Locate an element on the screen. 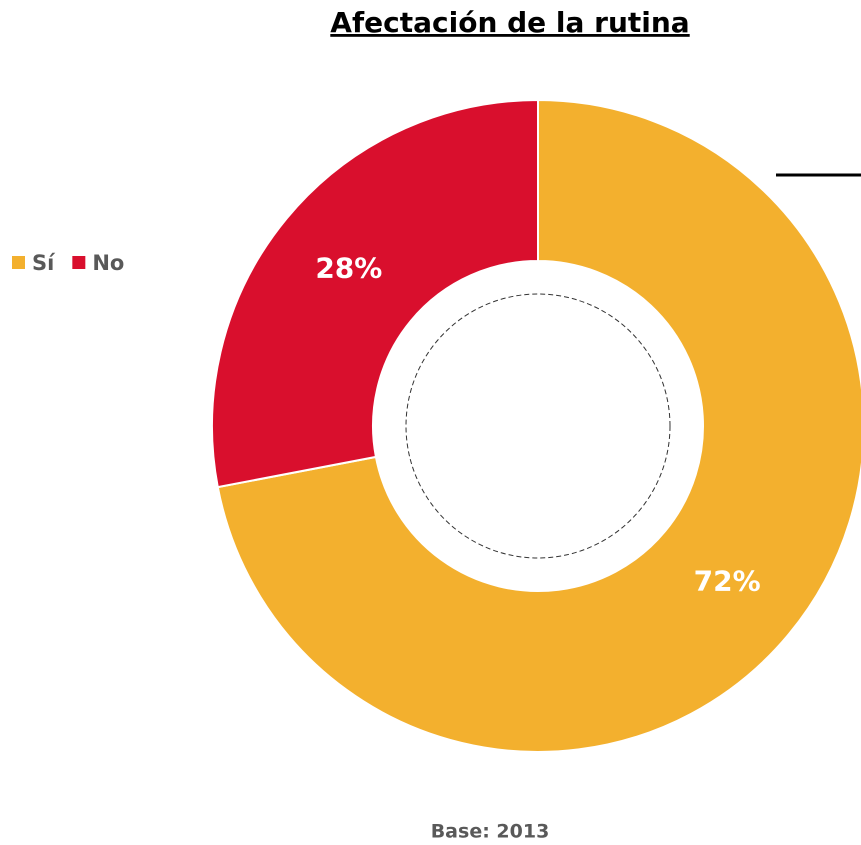  data-label: 28% is located at coordinates (348, 268).